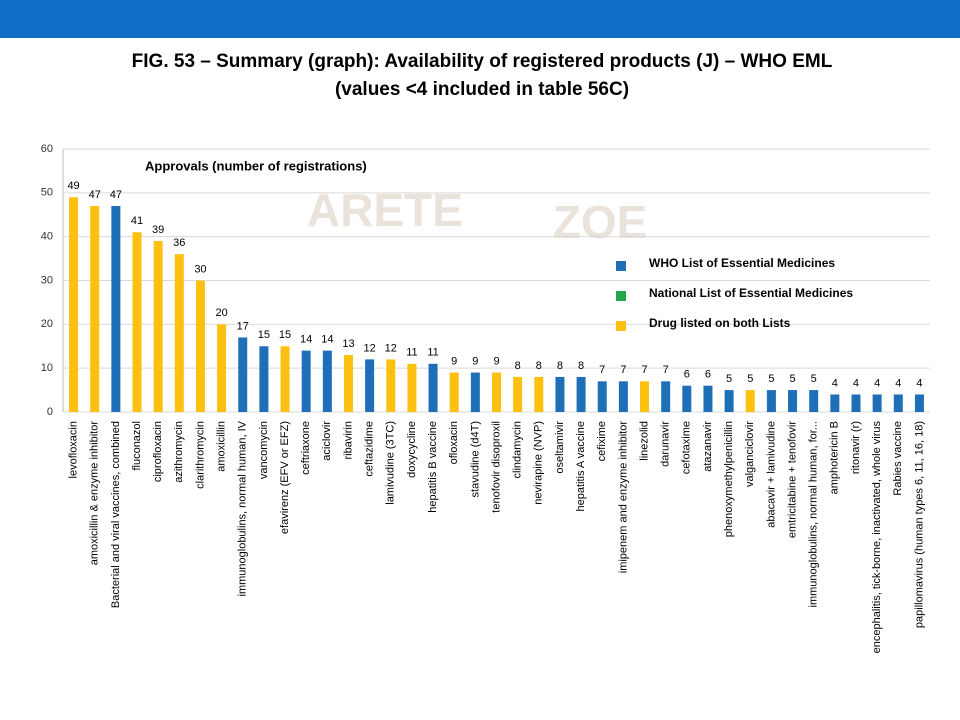  Describe the element at coordinates (179, 243) in the screenshot. I see `data-label: 36` at that location.